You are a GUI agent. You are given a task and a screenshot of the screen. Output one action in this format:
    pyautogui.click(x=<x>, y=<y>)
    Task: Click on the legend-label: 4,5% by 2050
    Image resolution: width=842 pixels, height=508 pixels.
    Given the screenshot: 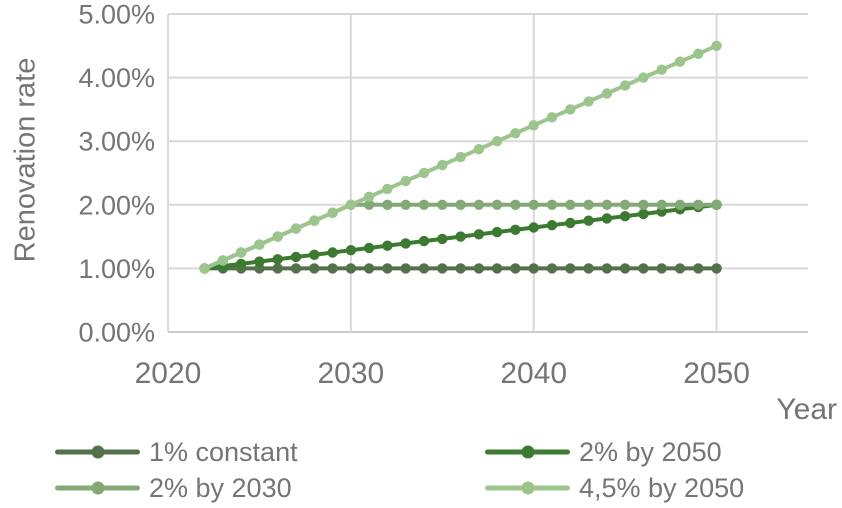 What is the action you would take?
    pyautogui.click(x=662, y=487)
    